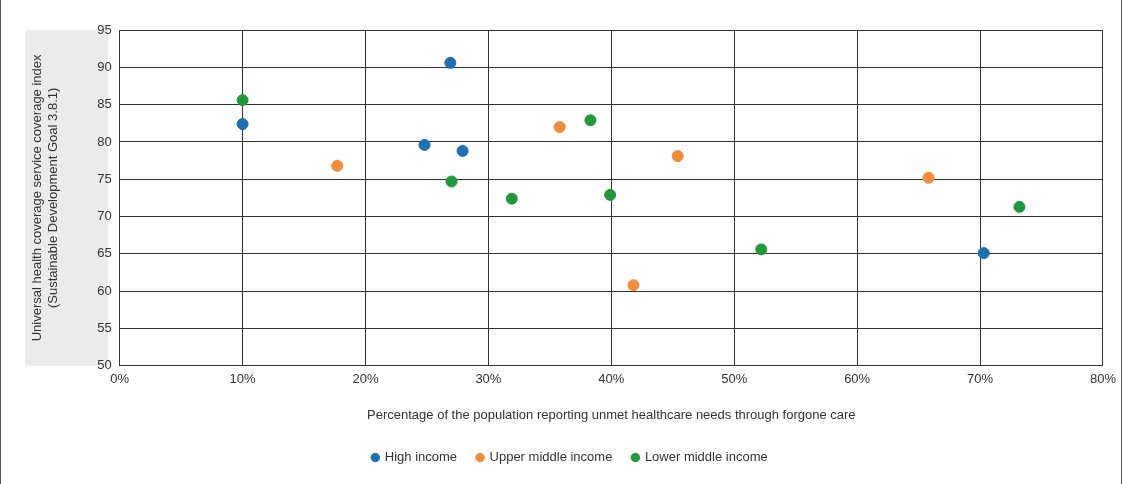  I want to click on x-axis-title: Percentage of the population reporting unmet healthcare needs through forgone care, so click(611, 414).